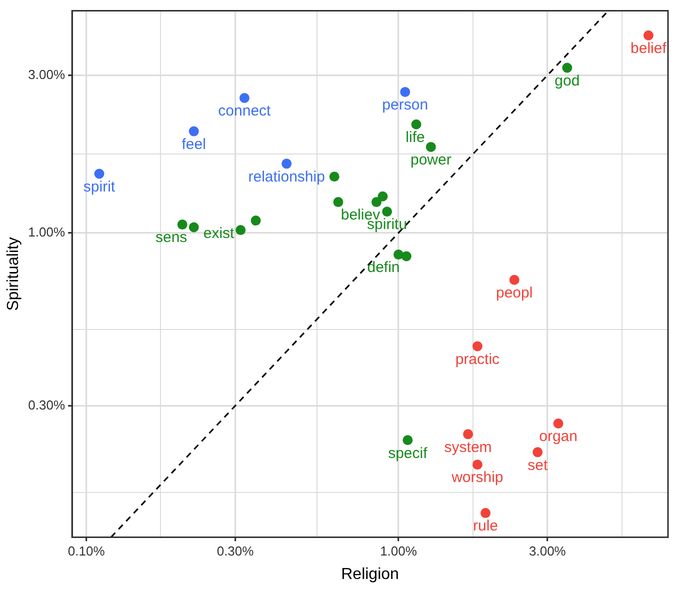  Describe the element at coordinates (468, 447) in the screenshot. I see `annotation: system` at that location.